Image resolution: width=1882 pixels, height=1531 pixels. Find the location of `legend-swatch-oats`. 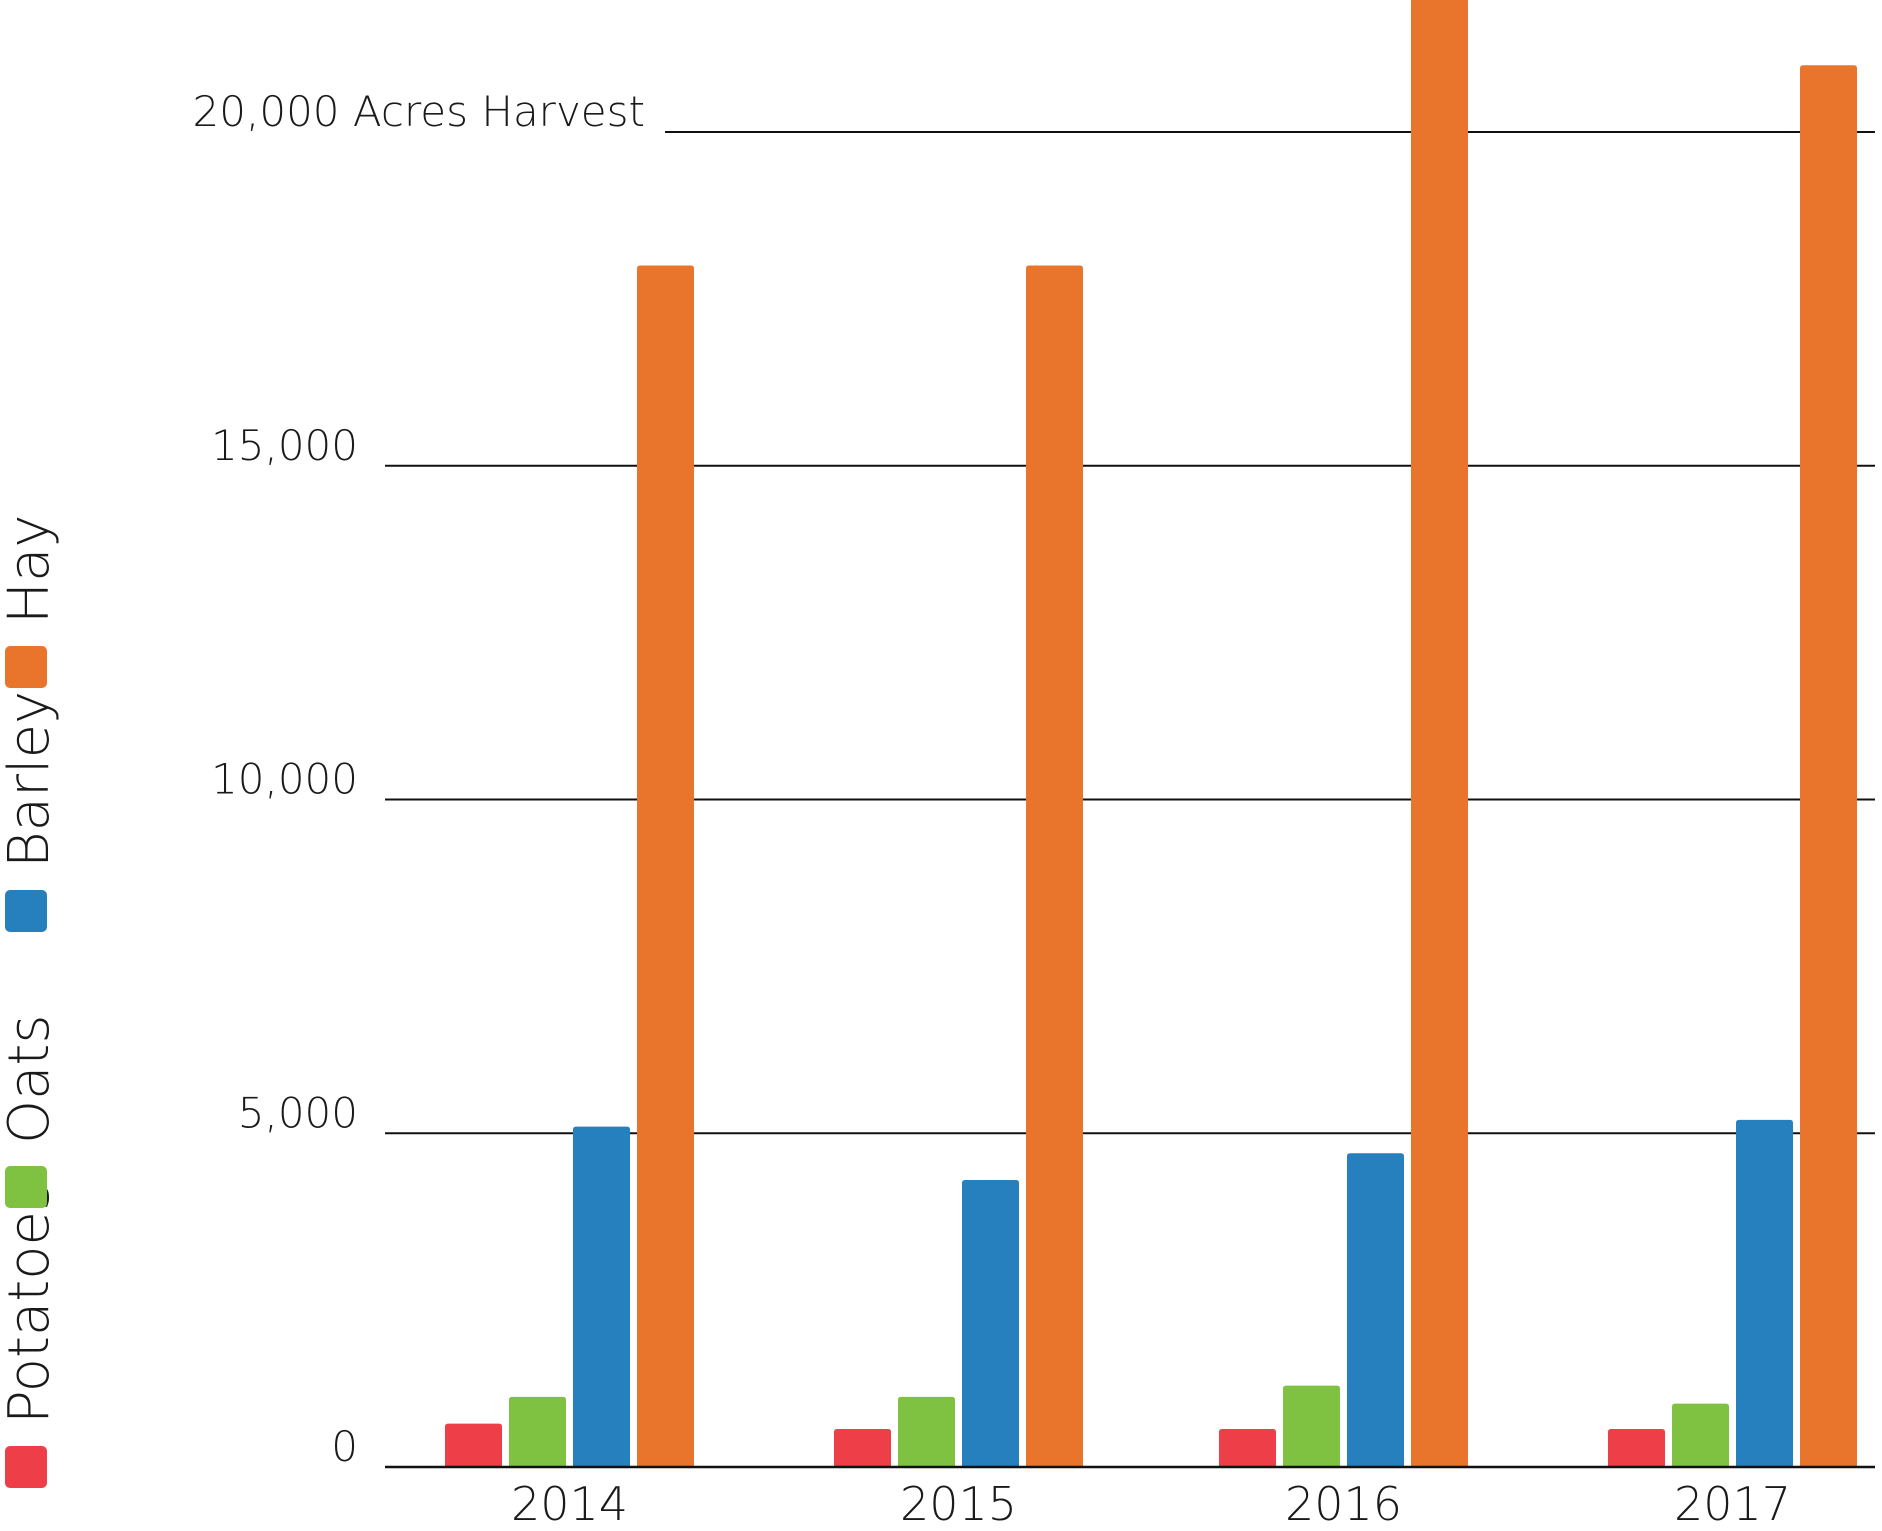

legend-swatch-oats is located at coordinates (26, 1187).